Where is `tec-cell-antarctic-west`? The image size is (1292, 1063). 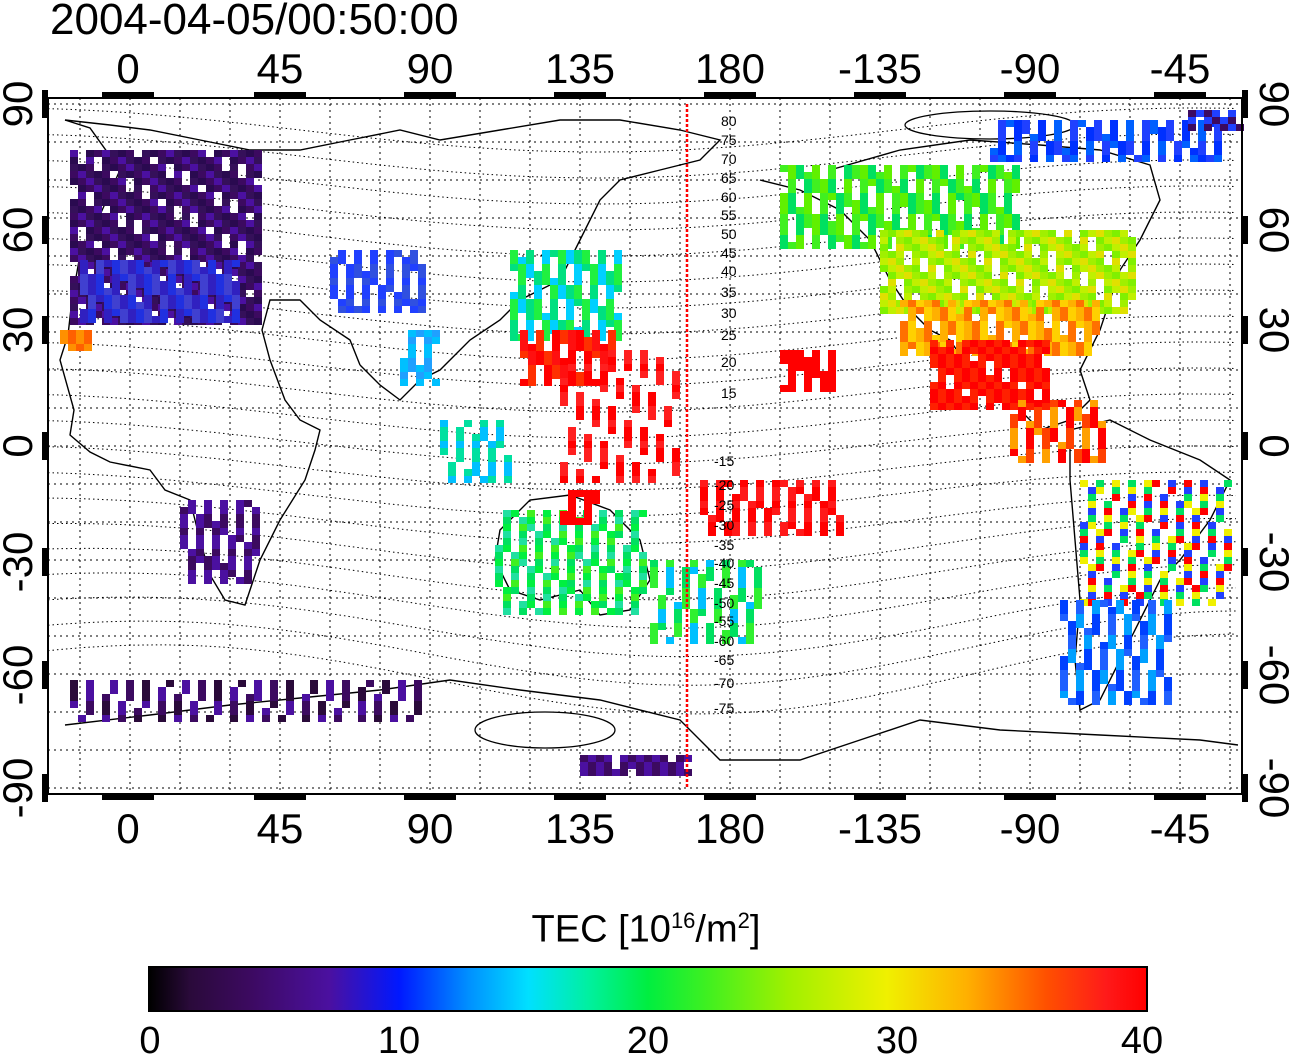
tec-cell-antarctic-west is located at coordinates (138, 718).